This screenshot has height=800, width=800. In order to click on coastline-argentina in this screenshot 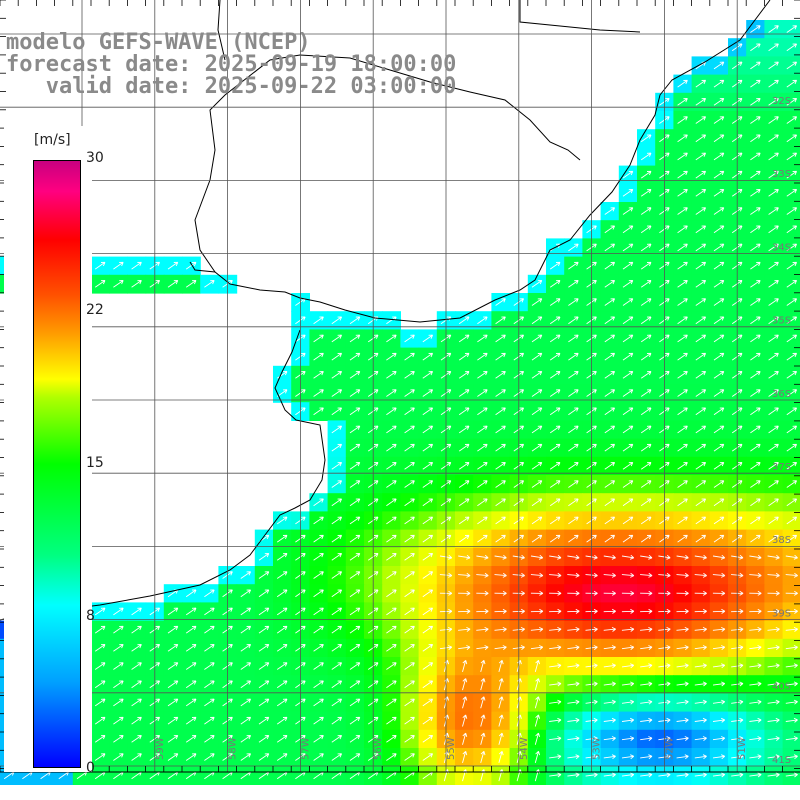, I will do `click(163, 475)`.